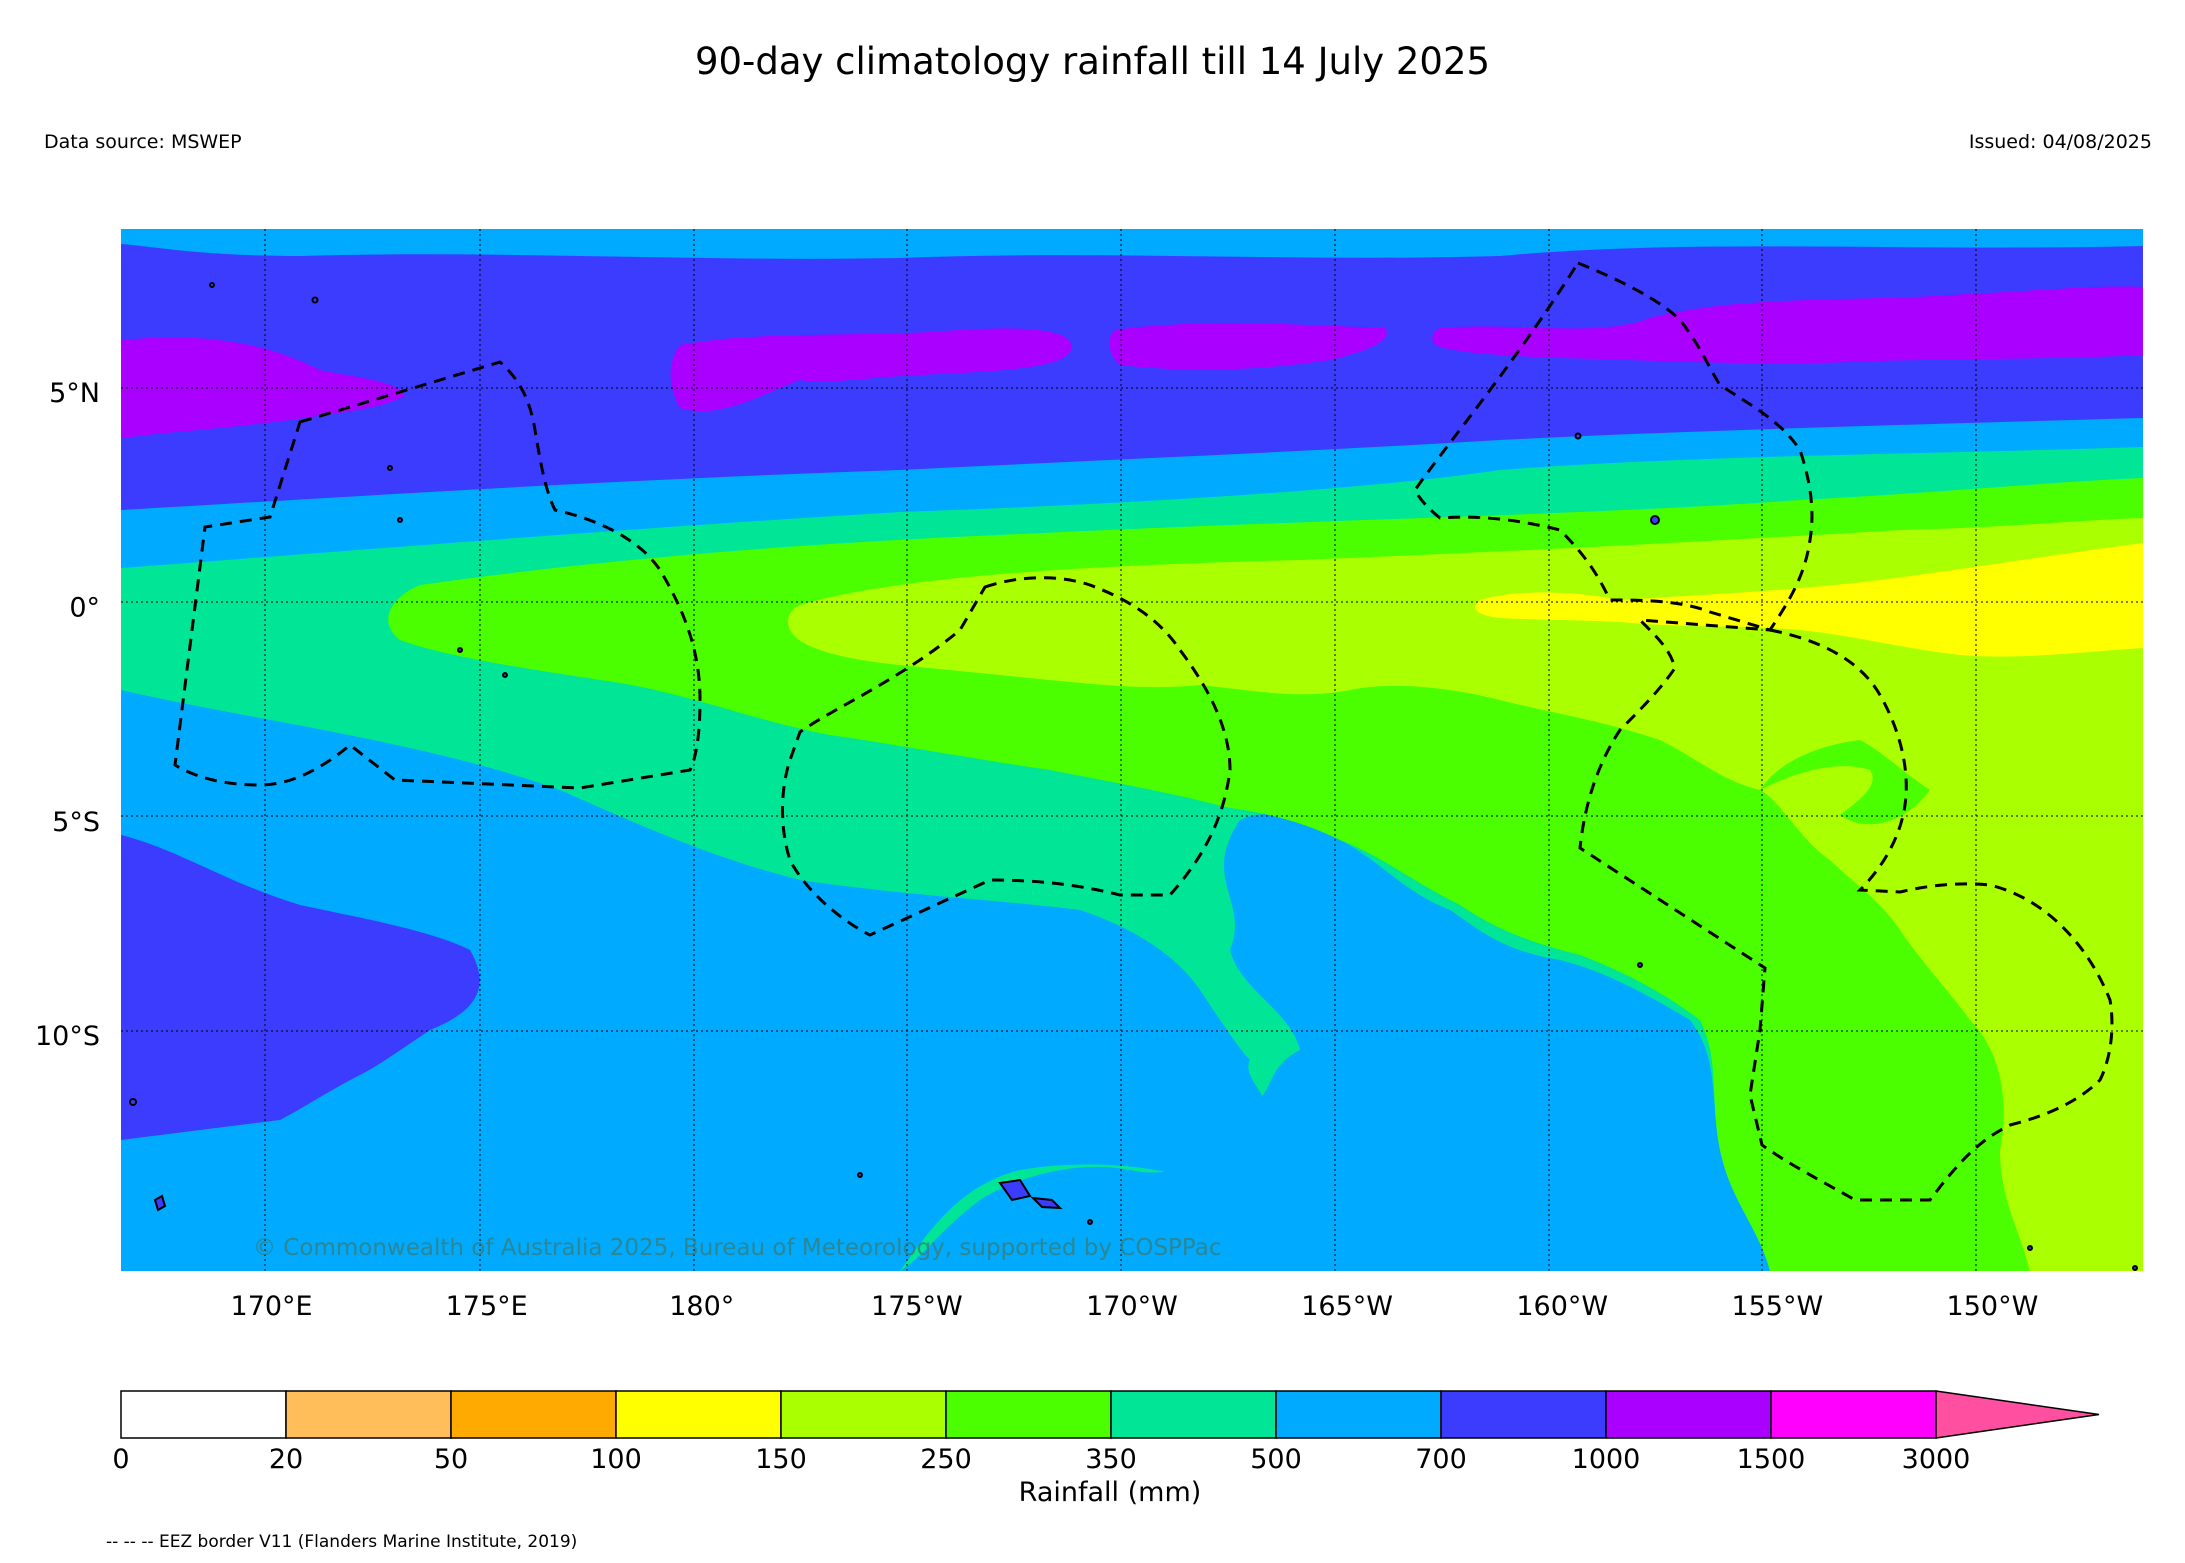 The height and width of the screenshot is (1563, 2185). Describe the element at coordinates (1846, 910) in the screenshot. I see `eez-line-islands-south` at that location.